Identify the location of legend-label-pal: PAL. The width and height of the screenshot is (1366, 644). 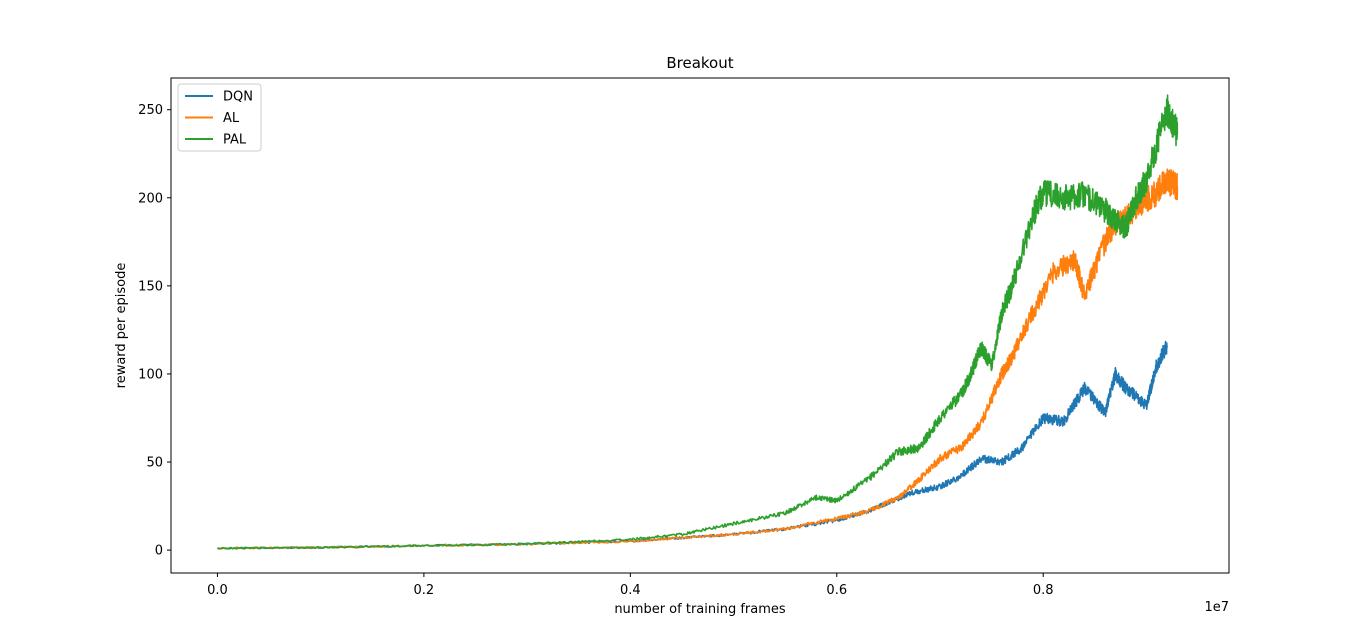
(235, 140).